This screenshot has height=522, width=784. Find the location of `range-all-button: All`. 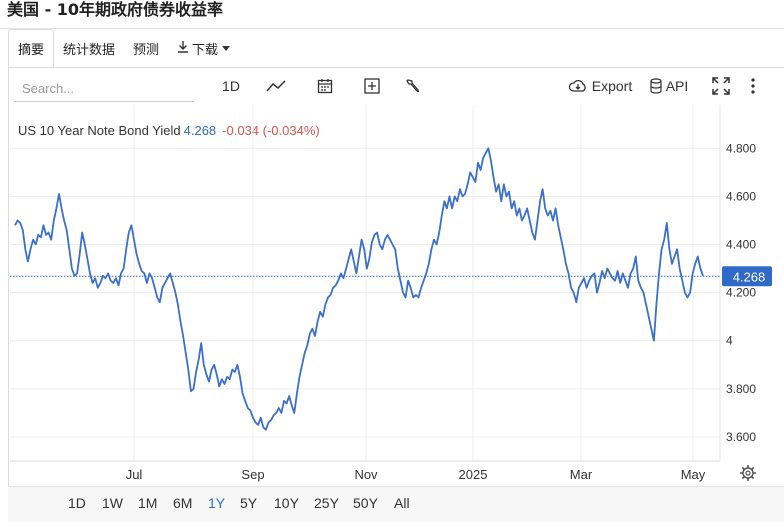

range-all-button: All is located at coordinates (402, 503).